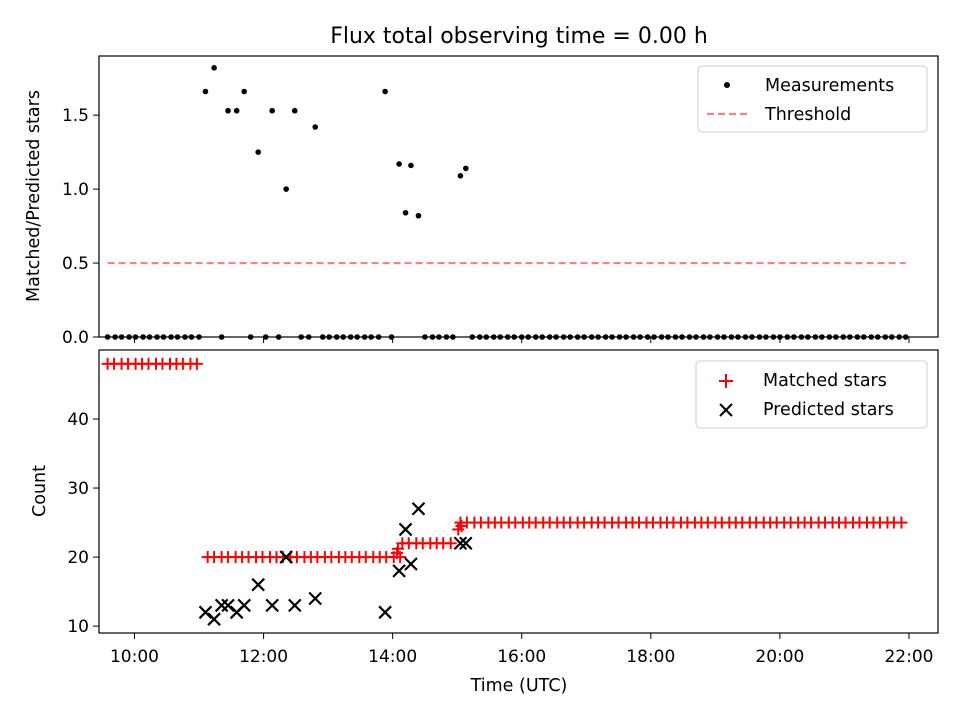 The height and width of the screenshot is (720, 960). Describe the element at coordinates (392, 657) in the screenshot. I see `x-tick-label: 14:00` at that location.